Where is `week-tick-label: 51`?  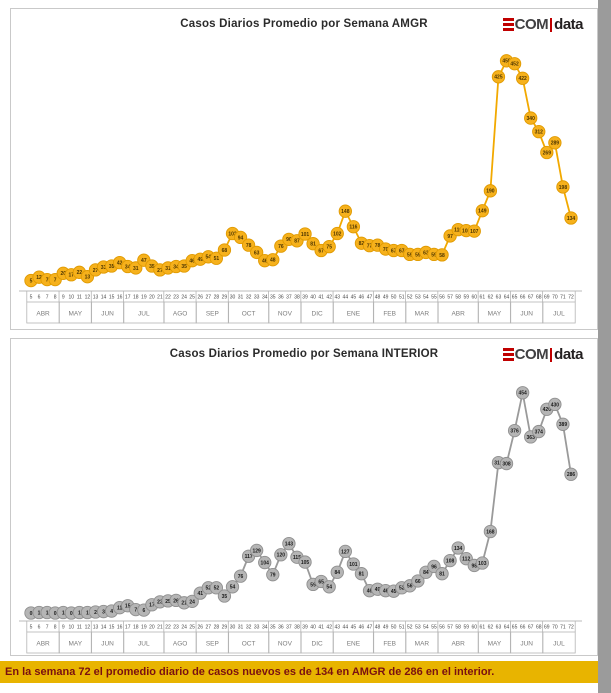
week-tick-label: 51 is located at coordinates (402, 628).